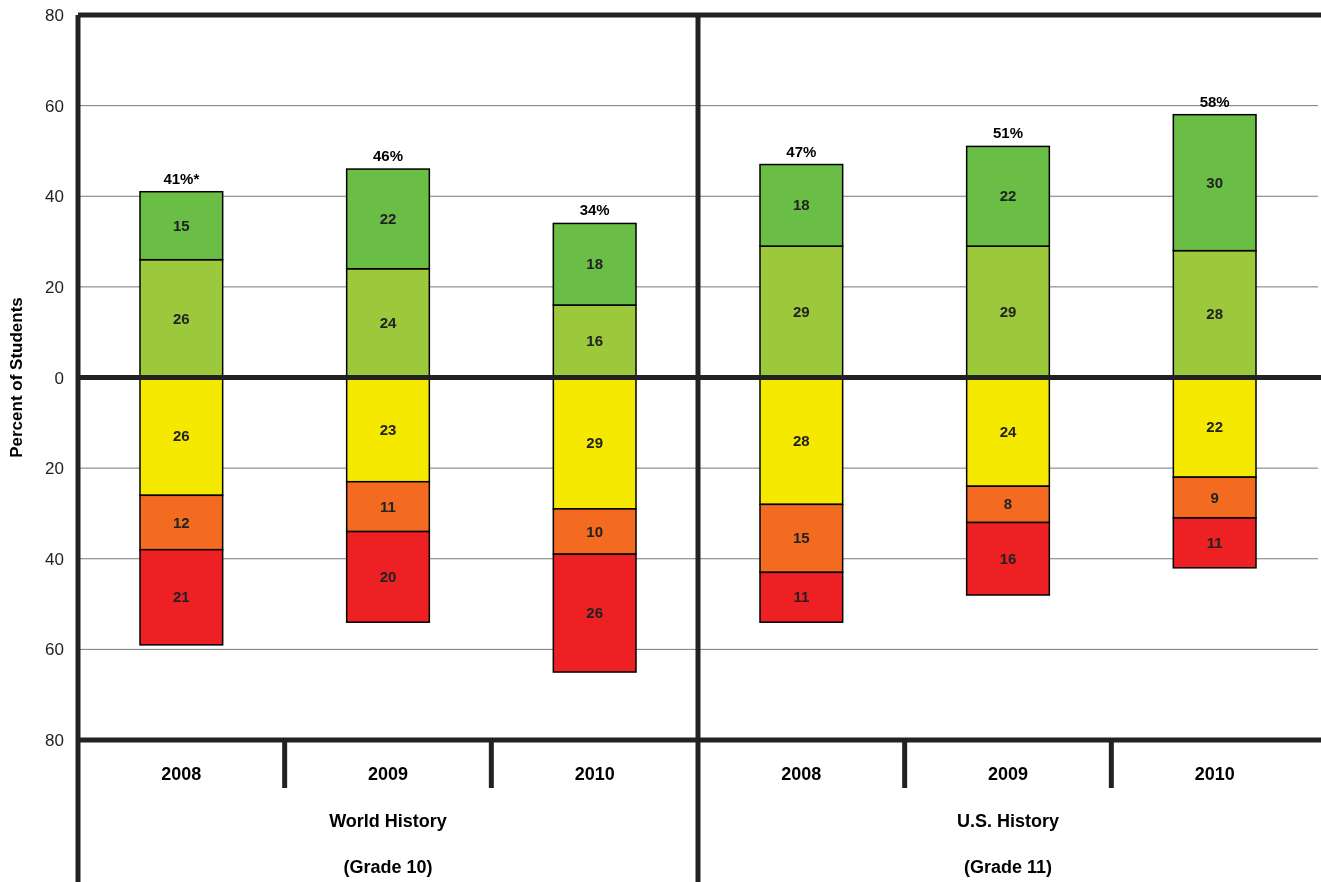 The image size is (1321, 882). I want to click on data-label: 8, so click(1008, 504).